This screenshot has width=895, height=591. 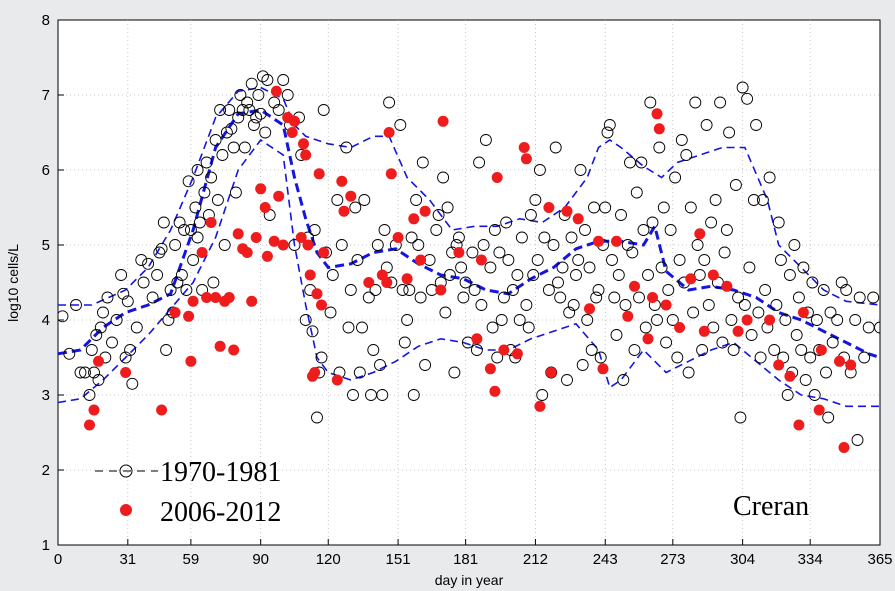 I want to click on legend: 1970-1981 2006-2012, so click(x=188, y=492).